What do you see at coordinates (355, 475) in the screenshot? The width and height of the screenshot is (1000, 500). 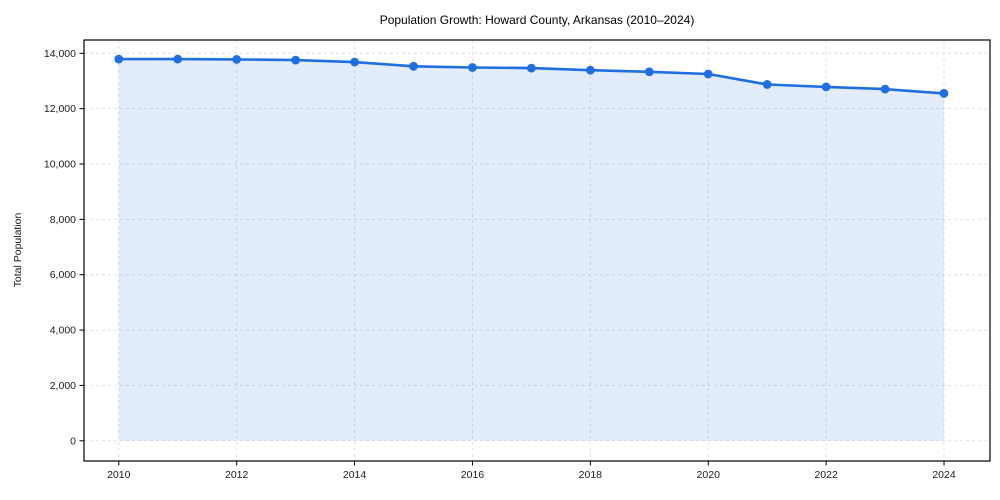 I see `x-tick-label: 2014` at bounding box center [355, 475].